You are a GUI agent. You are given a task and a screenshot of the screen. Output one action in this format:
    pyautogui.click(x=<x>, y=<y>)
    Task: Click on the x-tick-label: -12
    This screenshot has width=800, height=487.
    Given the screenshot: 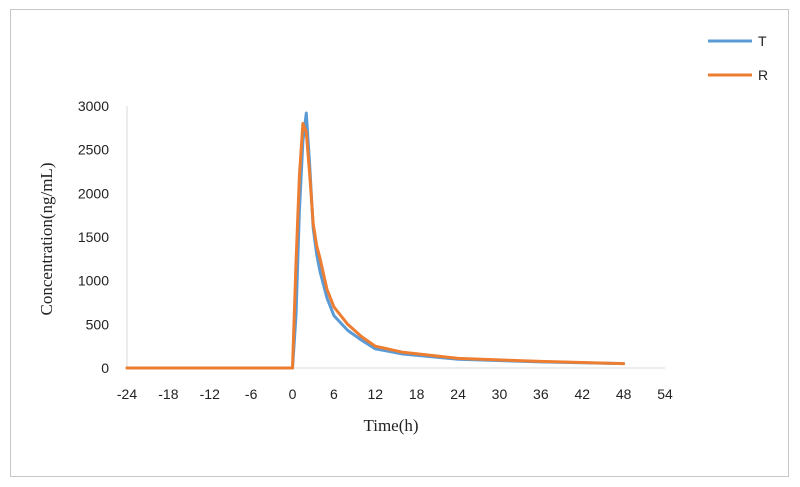 What is the action you would take?
    pyautogui.click(x=210, y=394)
    